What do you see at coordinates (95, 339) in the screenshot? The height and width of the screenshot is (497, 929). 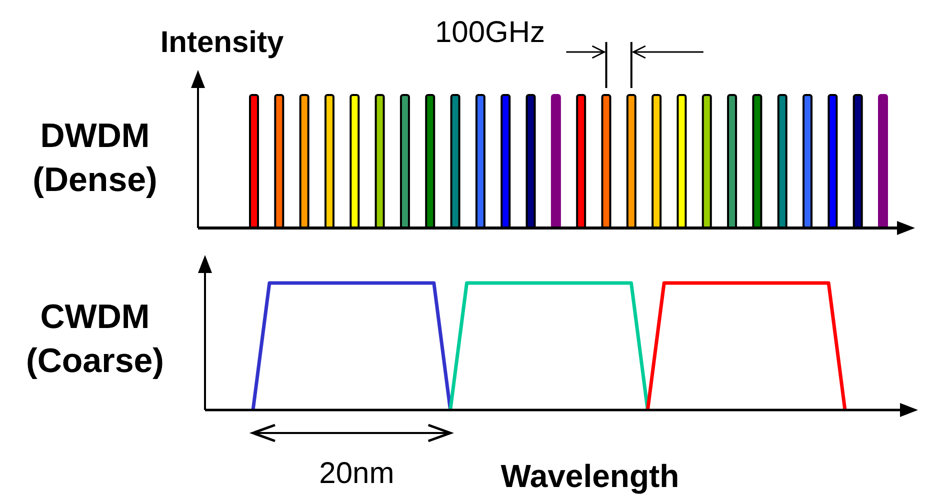 I see `text: CWDM (Coarse)` at bounding box center [95, 339].